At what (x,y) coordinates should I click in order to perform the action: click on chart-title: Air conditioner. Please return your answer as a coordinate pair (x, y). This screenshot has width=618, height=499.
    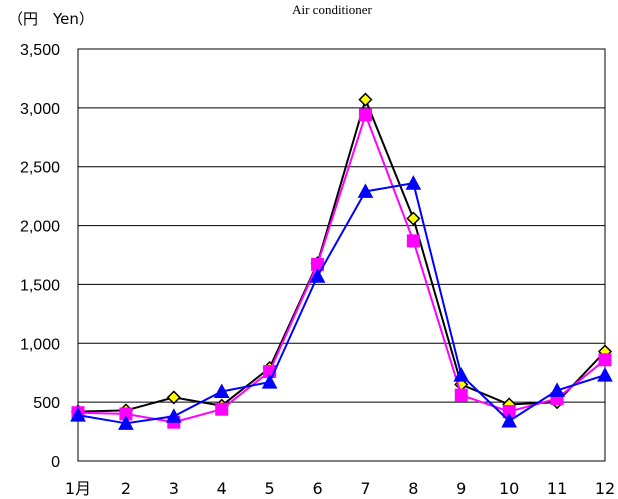
    Looking at the image, I should click on (332, 9).